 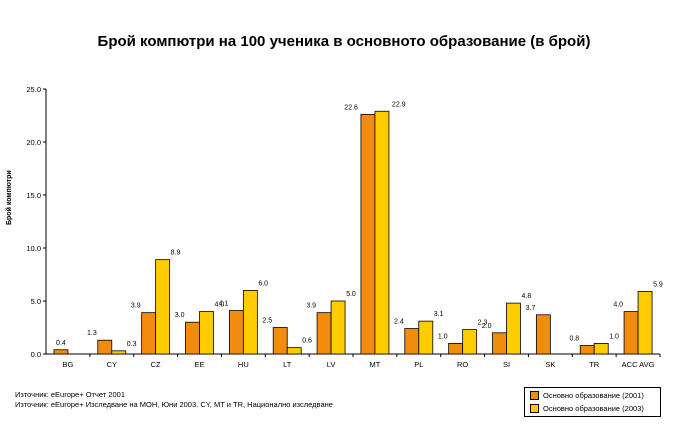 What do you see at coordinates (331, 364) in the screenshot?
I see `x-tick-label: LV` at bounding box center [331, 364].